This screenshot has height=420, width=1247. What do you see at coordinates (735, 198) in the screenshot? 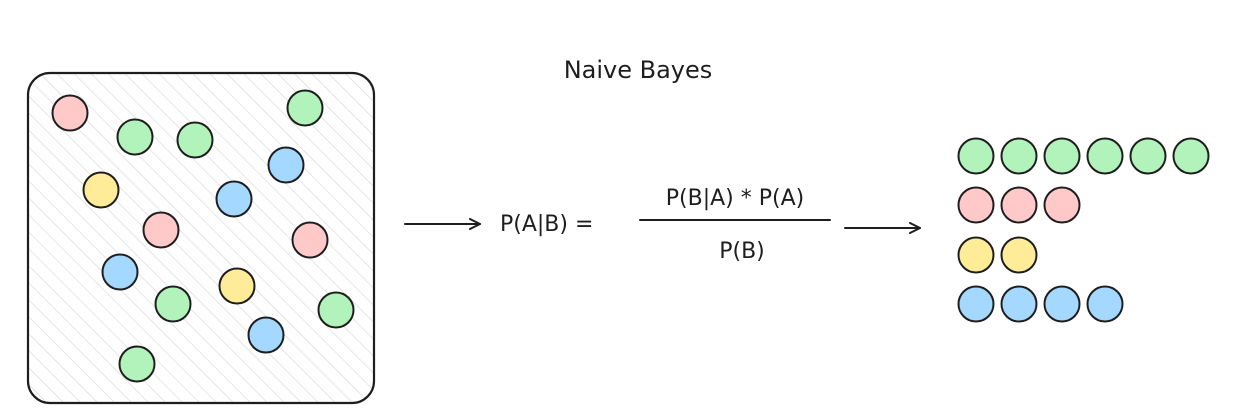
I see `formula-numerator: P(B|A) * P(A)` at bounding box center [735, 198].